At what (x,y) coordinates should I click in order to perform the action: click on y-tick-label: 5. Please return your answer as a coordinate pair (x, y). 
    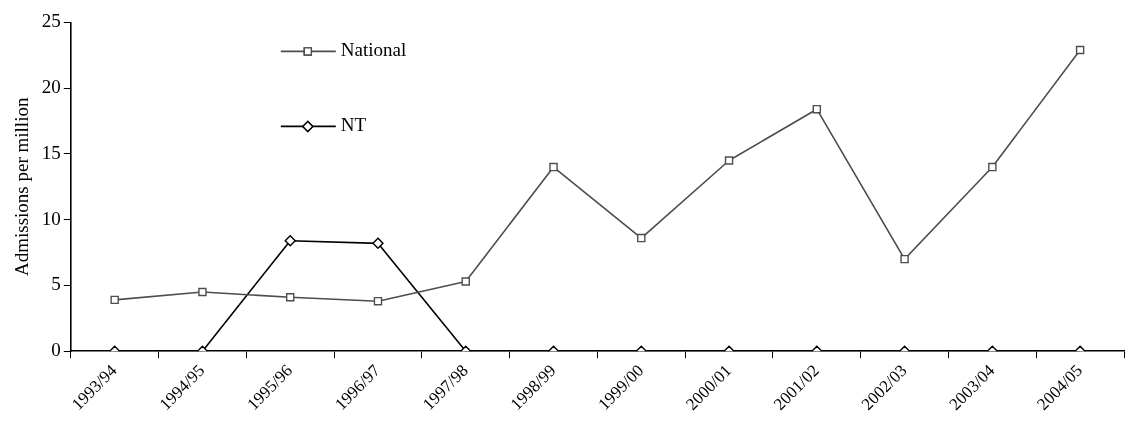
    Looking at the image, I should click on (56, 284).